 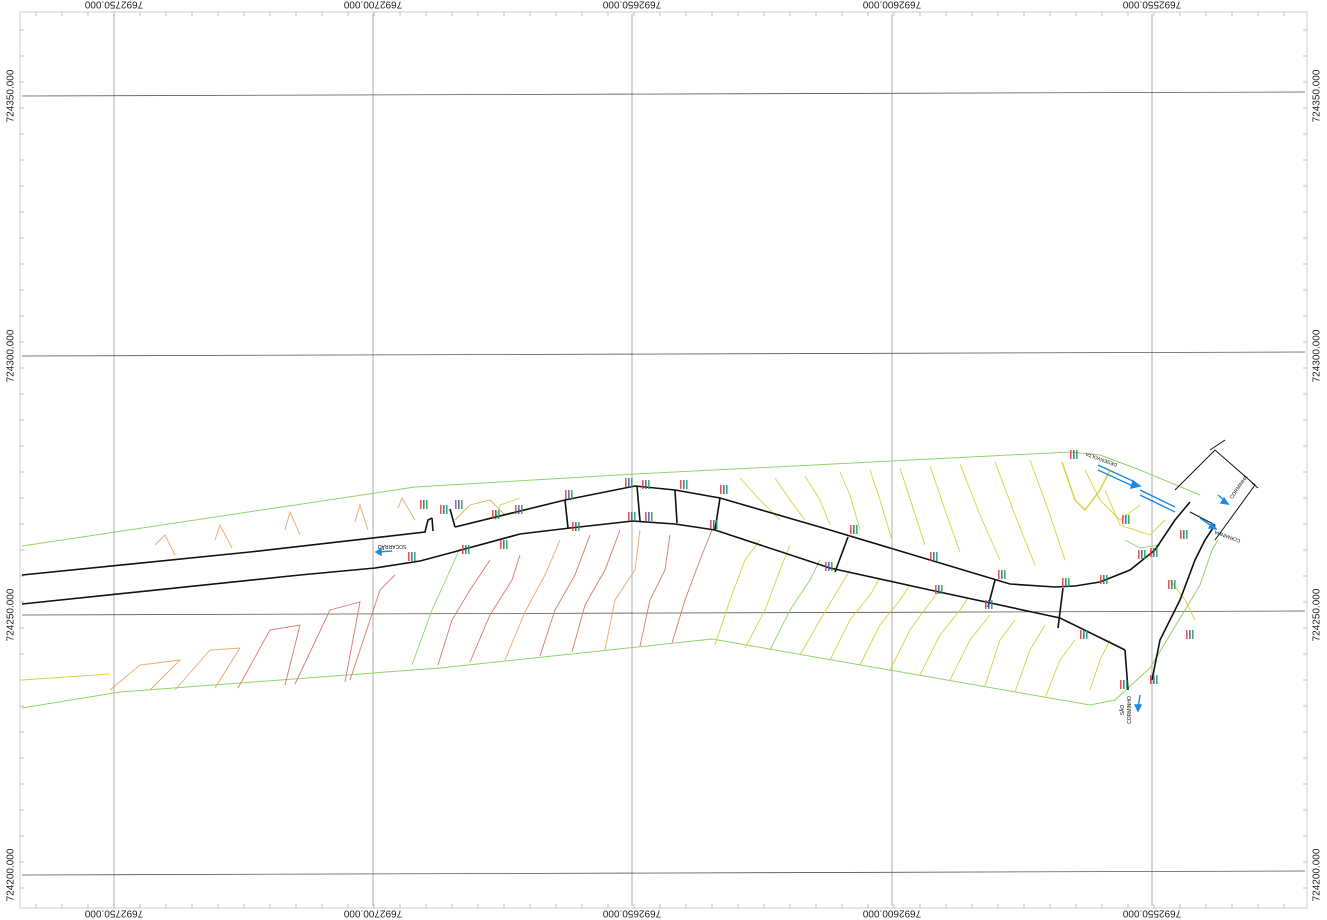 What do you see at coordinates (392, 546) in the screenshot?
I see `street-label-west: SOCARRÃO` at bounding box center [392, 546].